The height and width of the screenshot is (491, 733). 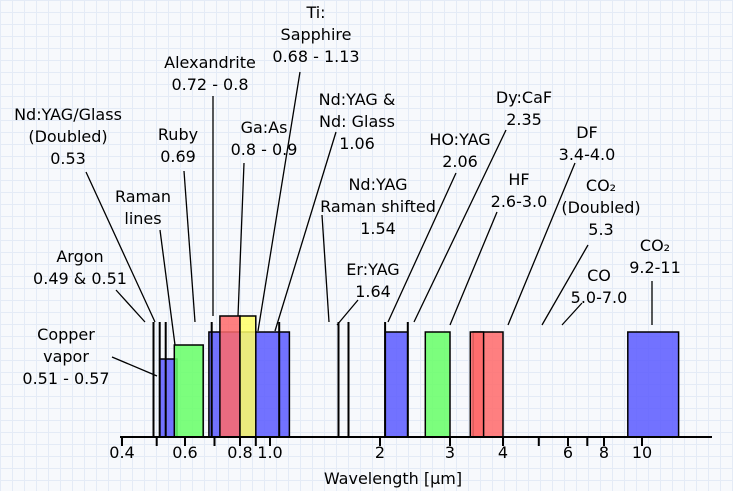 What do you see at coordinates (184, 452) in the screenshot?
I see `x-tick-label: 0.6` at bounding box center [184, 452].